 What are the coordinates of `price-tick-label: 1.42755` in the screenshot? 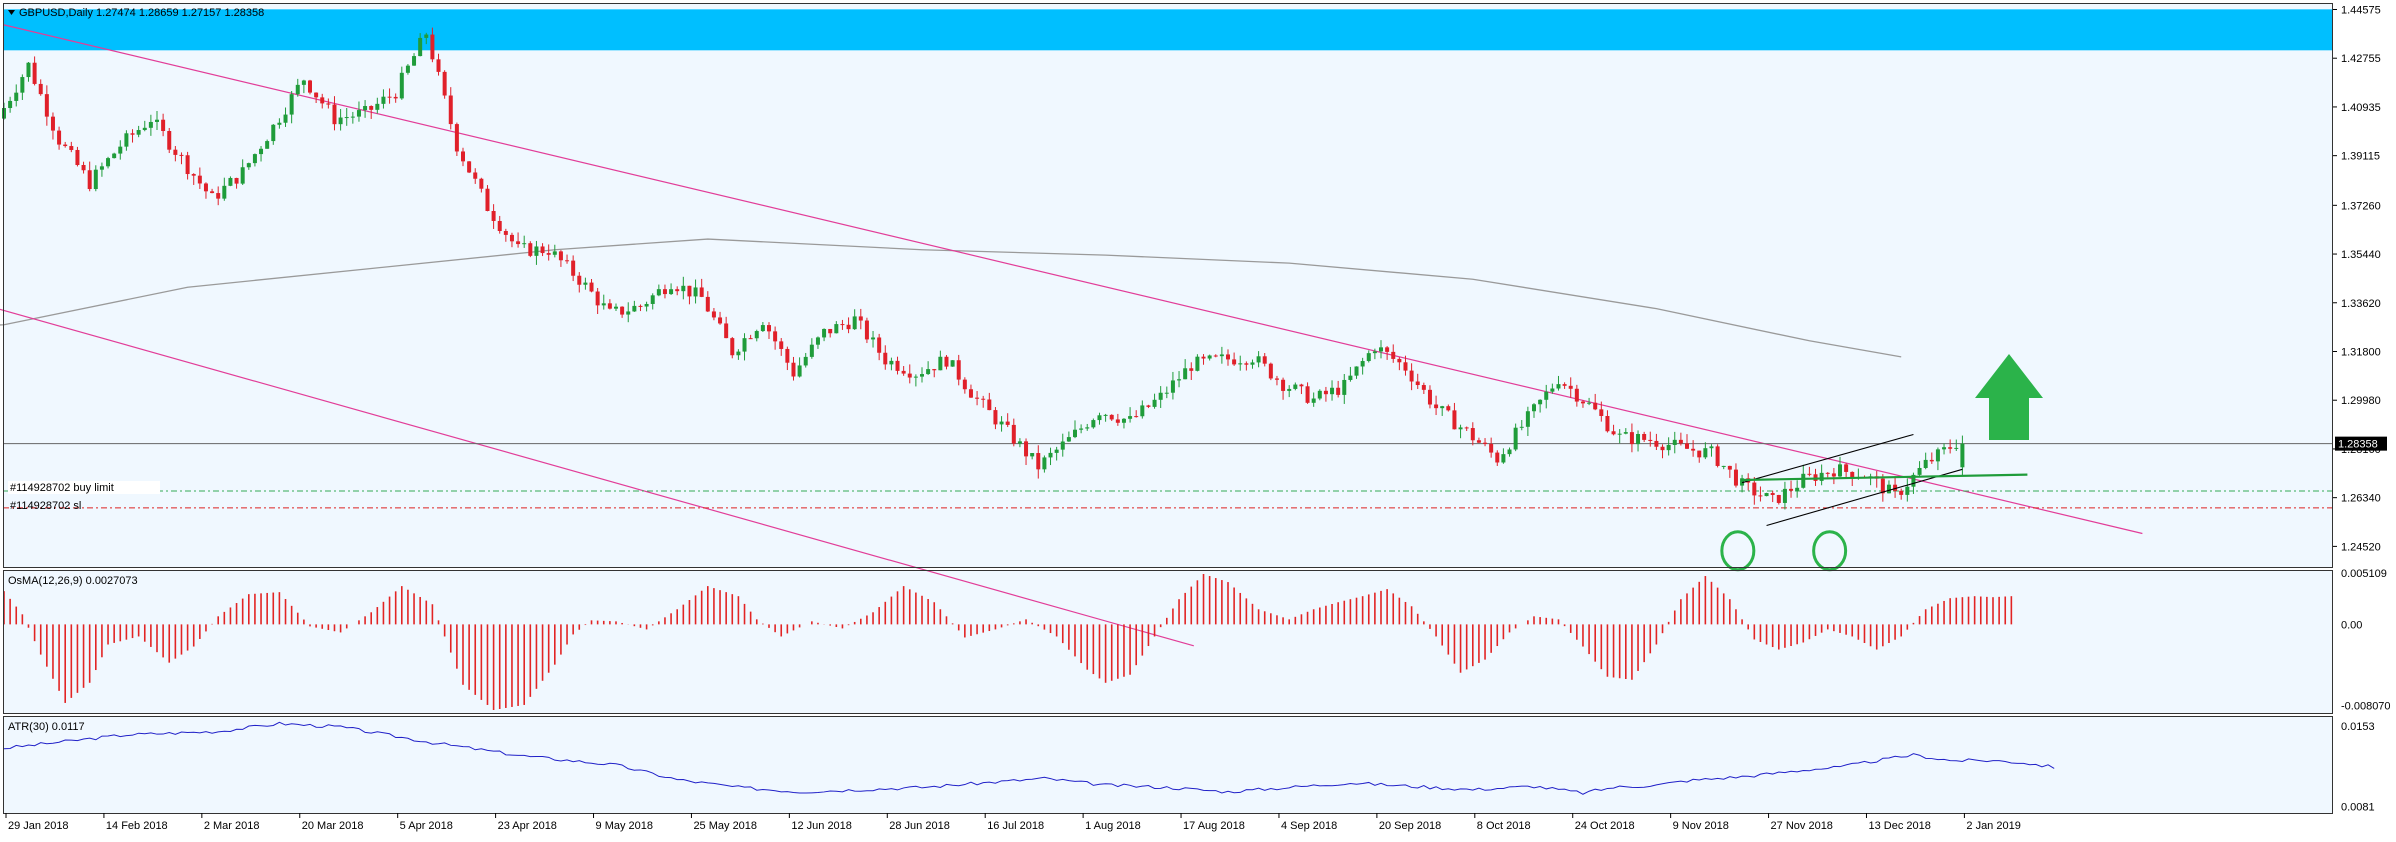 It's located at (2361, 59).